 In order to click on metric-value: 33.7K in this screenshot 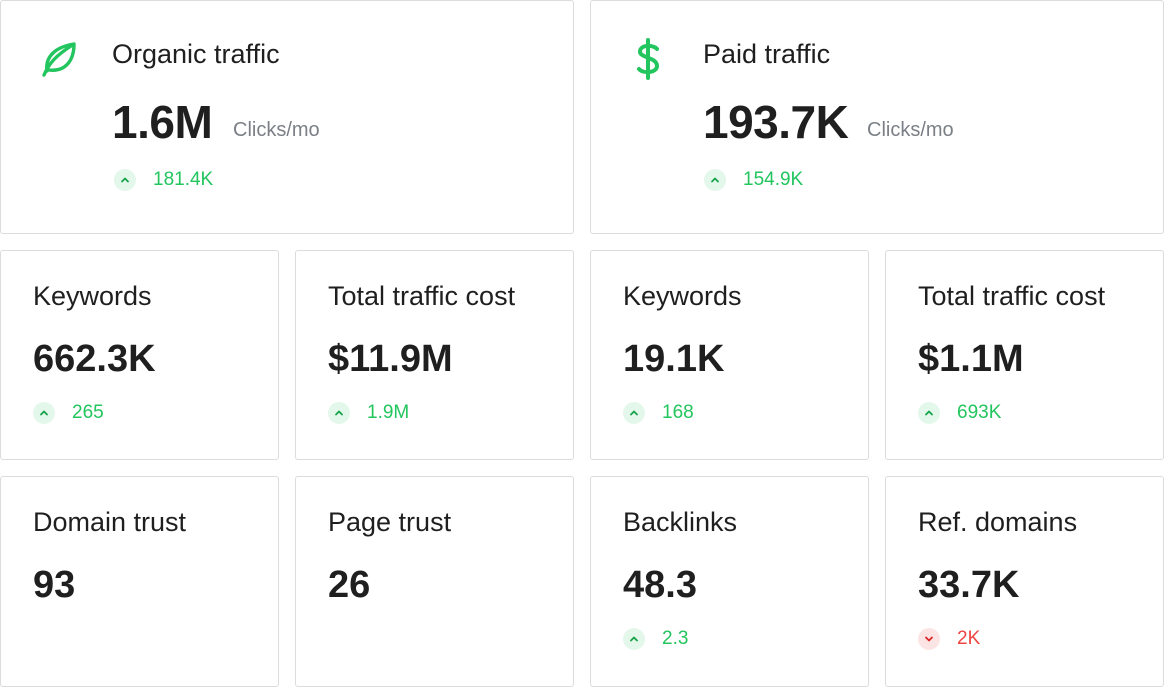, I will do `click(969, 585)`.